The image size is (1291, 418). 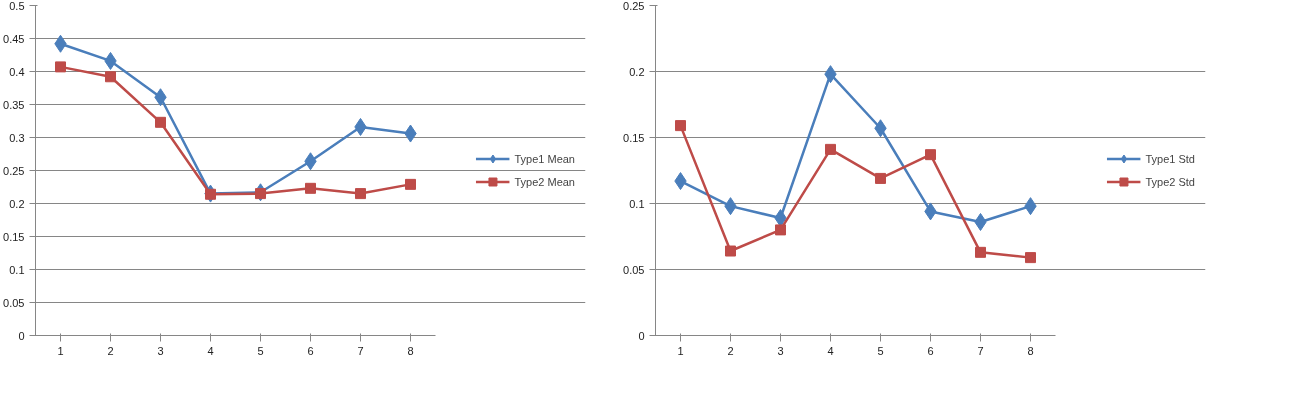 What do you see at coordinates (1170, 181) in the screenshot?
I see `legend-label: Type2 Std` at bounding box center [1170, 181].